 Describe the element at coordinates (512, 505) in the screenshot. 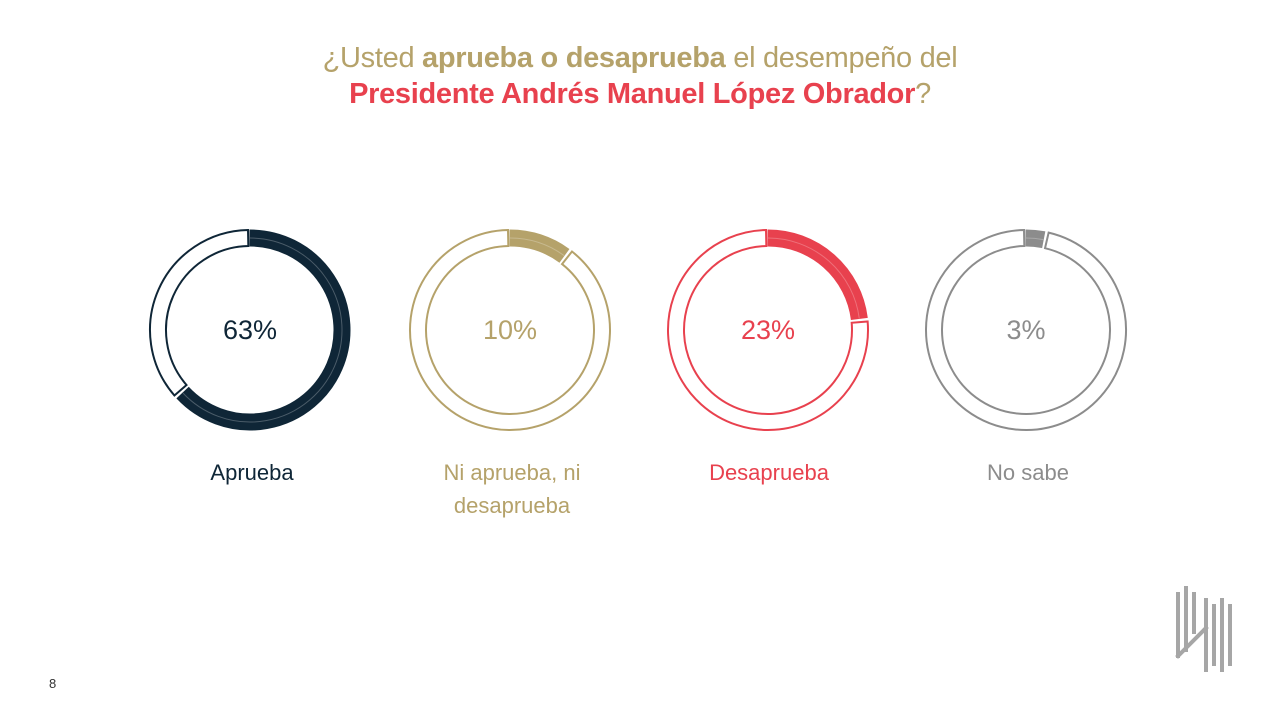

I see `category-label-ni-line2: desaprueba` at that location.